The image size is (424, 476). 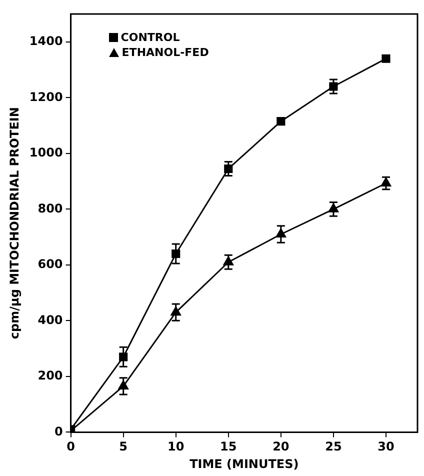 I want to click on x-tick-label: 0, so click(x=70, y=447).